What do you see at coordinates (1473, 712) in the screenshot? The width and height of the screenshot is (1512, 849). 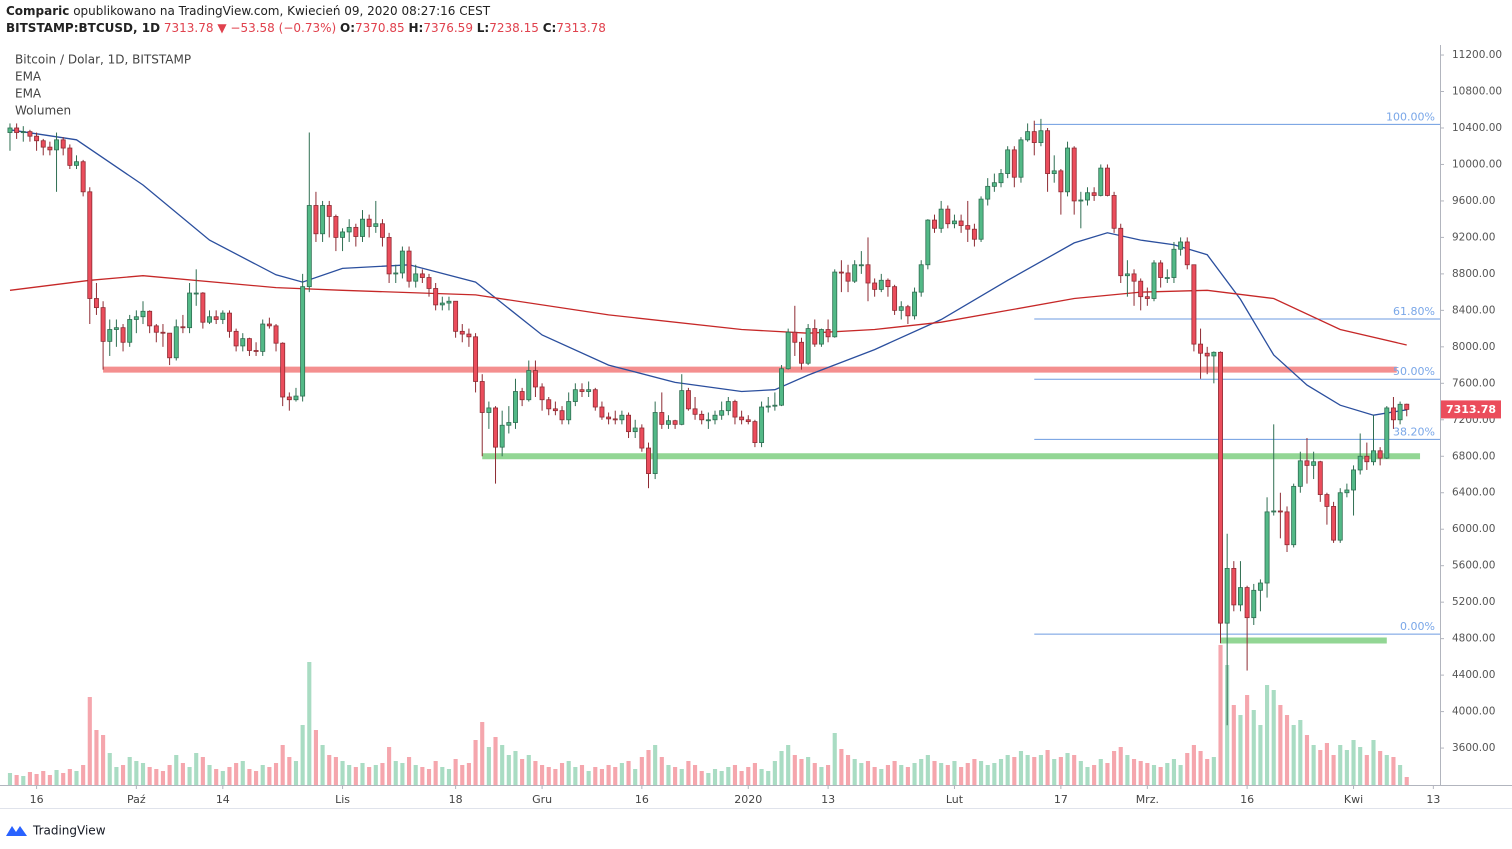 I see `y-tick-label: 4000.00` at bounding box center [1473, 712].